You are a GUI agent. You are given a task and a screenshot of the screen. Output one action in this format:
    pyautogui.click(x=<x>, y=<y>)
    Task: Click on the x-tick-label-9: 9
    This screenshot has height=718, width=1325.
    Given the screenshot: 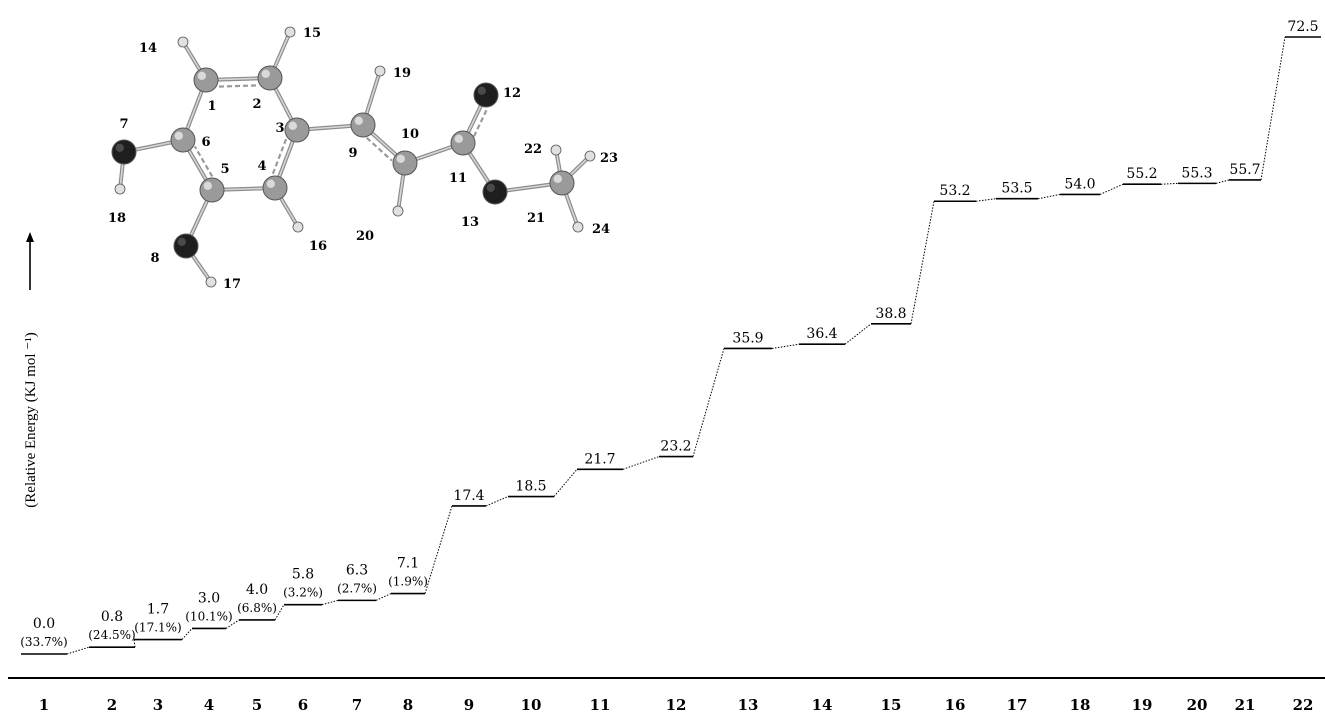 What is the action you would take?
    pyautogui.click(x=469, y=705)
    